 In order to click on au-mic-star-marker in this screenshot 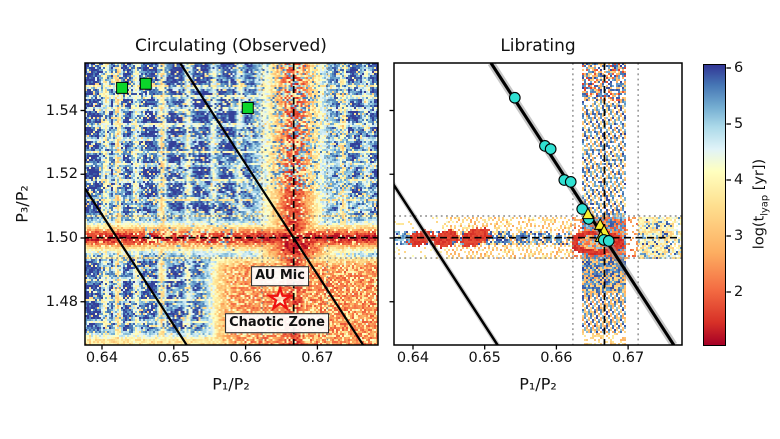, I will do `click(280, 298)`.